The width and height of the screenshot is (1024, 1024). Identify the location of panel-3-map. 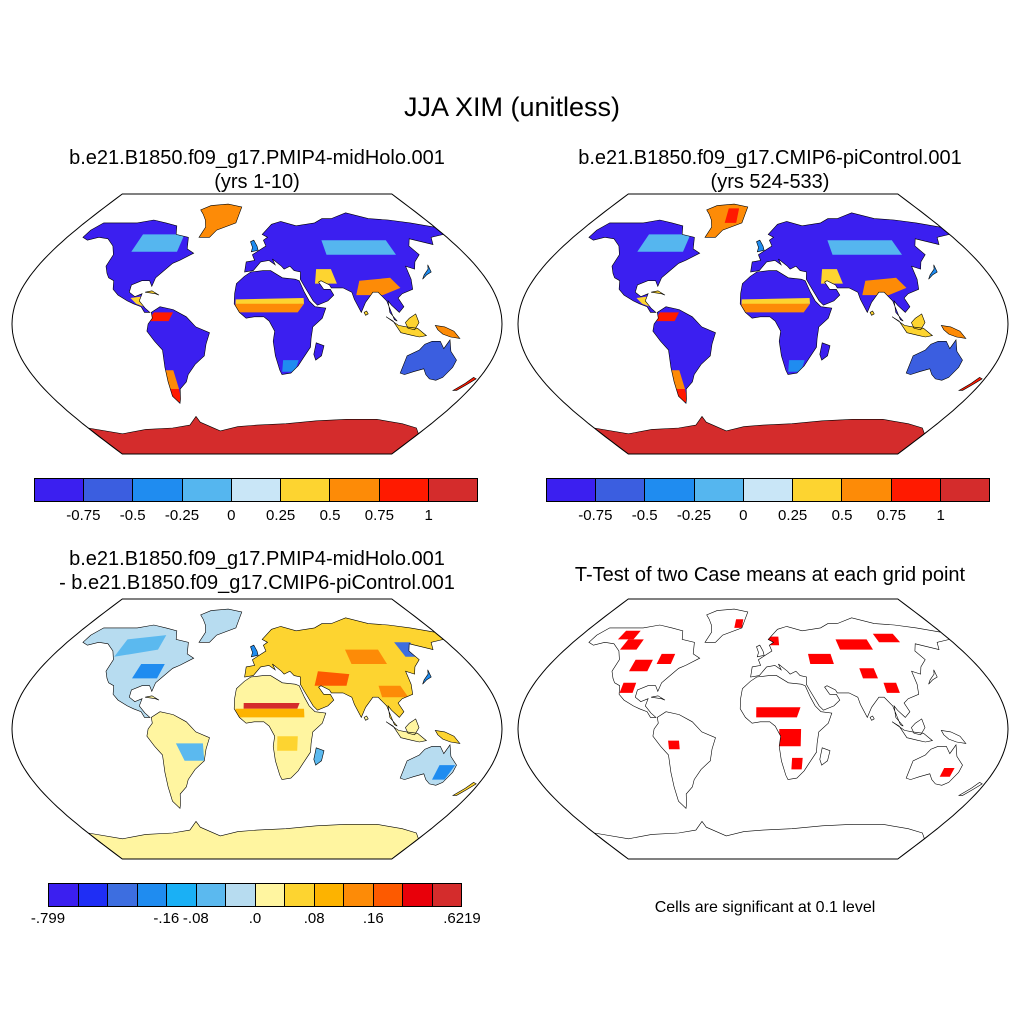
(257, 729).